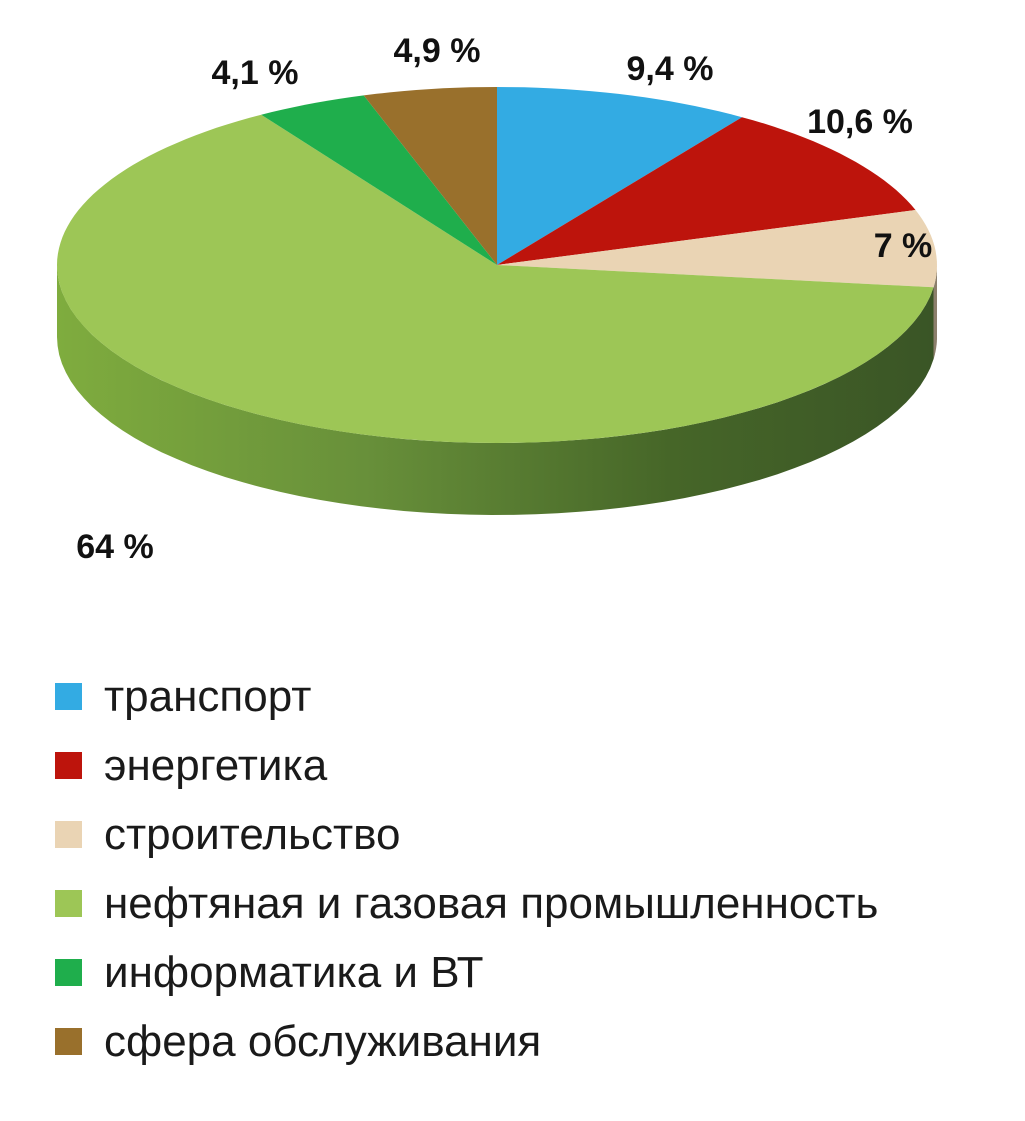 The width and height of the screenshot is (1025, 1121). Describe the element at coordinates (255, 73) in the screenshot. I see `data-label-5: 4,1 %` at that location.